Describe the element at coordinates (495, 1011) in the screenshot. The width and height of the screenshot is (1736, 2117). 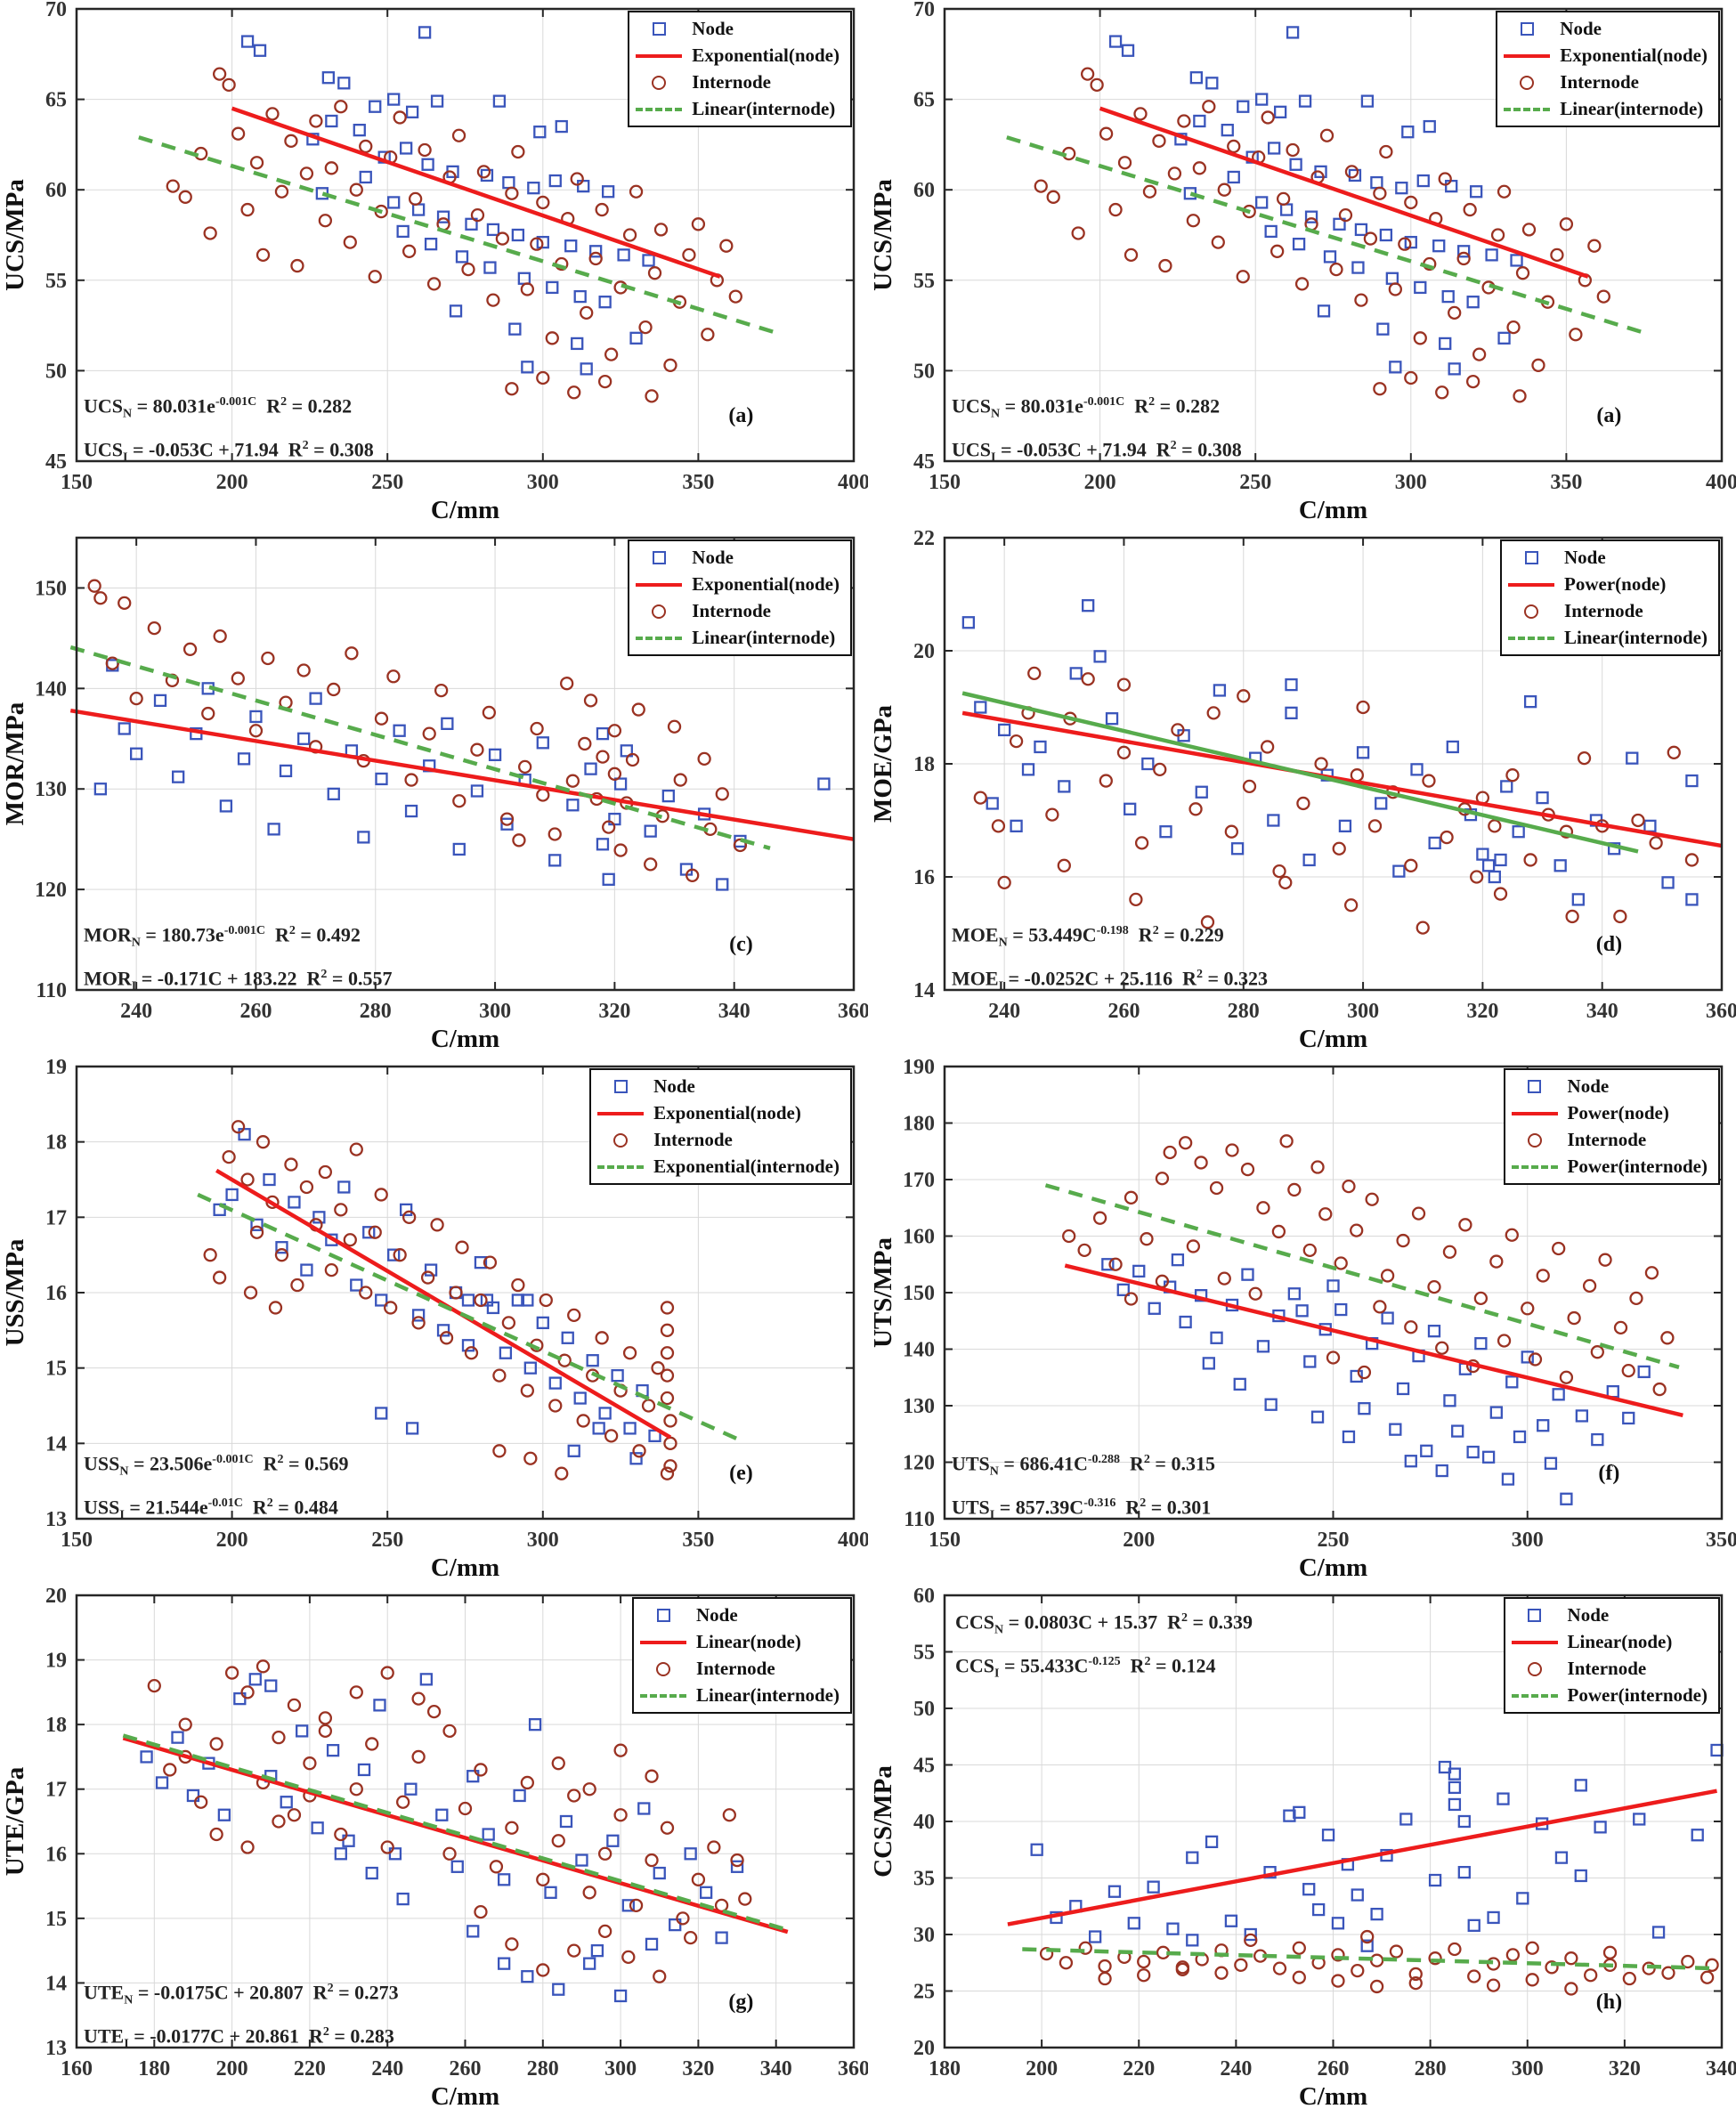
I see `svg-text: 300` at that location.